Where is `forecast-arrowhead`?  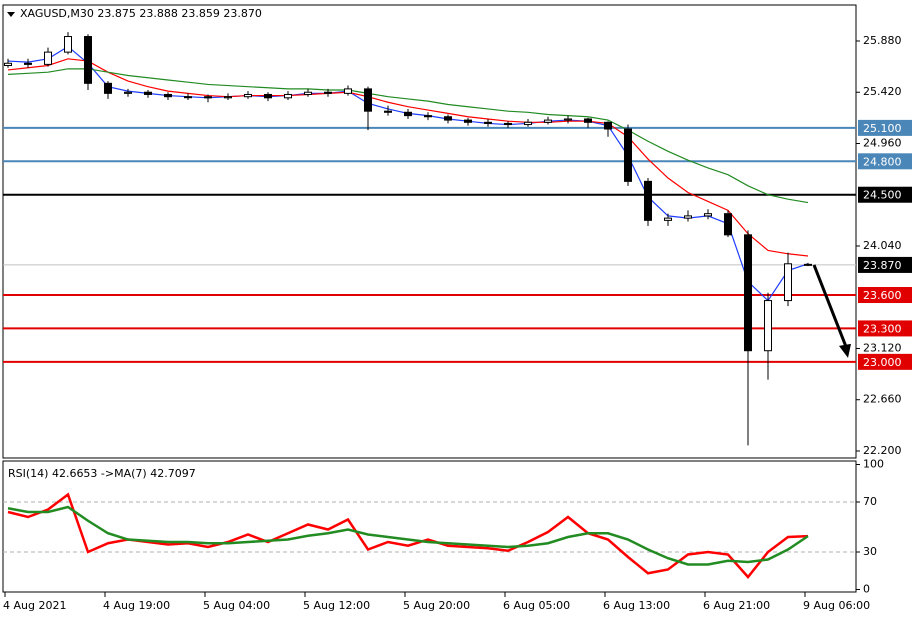 forecast-arrowhead is located at coordinates (845, 350).